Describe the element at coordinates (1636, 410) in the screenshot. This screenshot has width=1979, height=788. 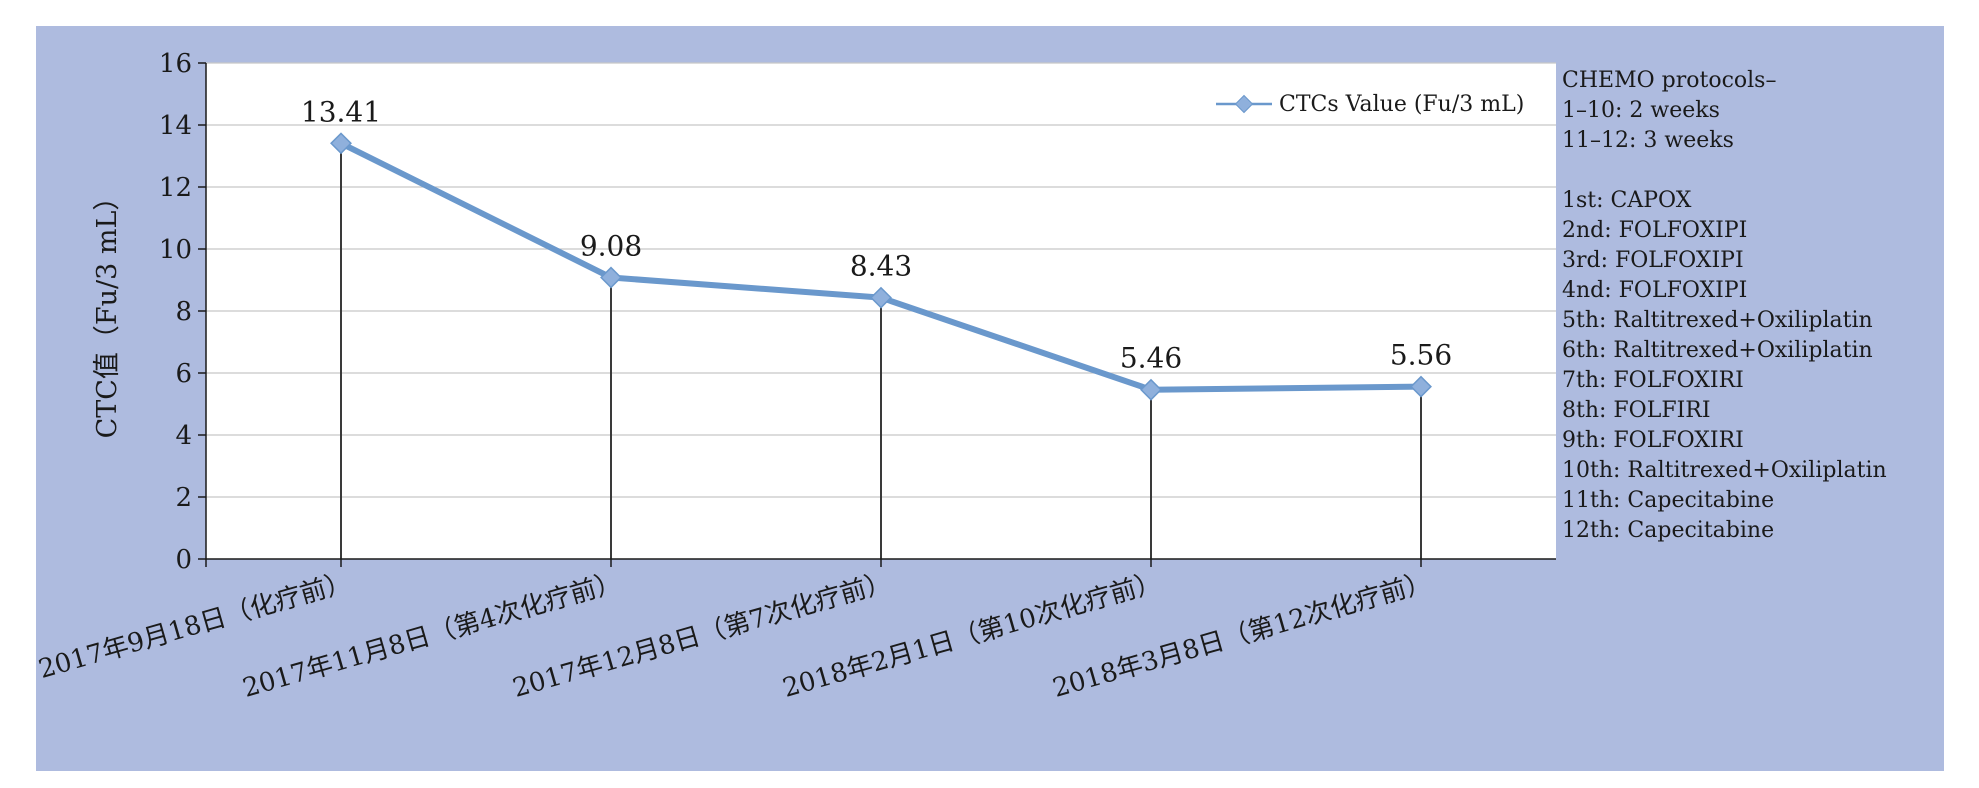
I see `protocol-note: 8th: FOLFIRI` at that location.